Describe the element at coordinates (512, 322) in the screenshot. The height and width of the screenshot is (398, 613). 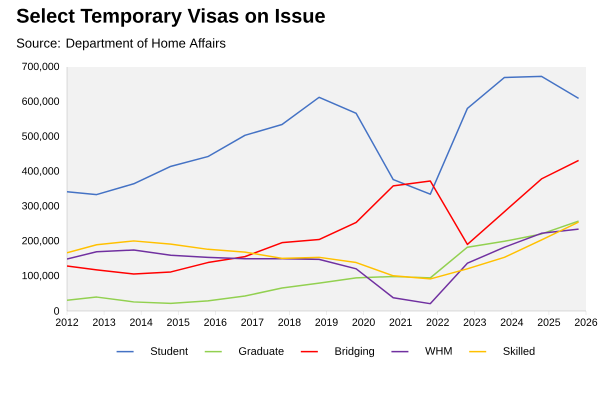
I see `x-tick-label: 2024` at that location.